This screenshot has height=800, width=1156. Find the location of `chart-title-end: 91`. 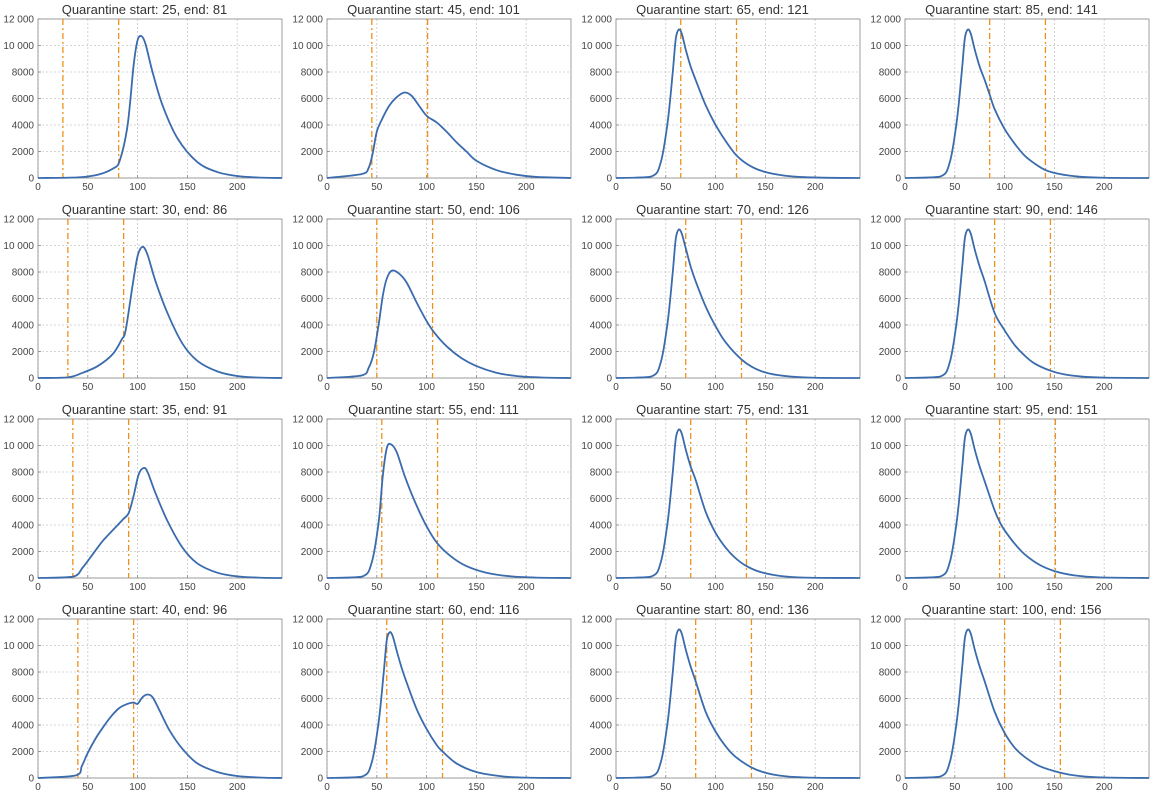

chart-title-end: 91 is located at coordinates (220, 409).